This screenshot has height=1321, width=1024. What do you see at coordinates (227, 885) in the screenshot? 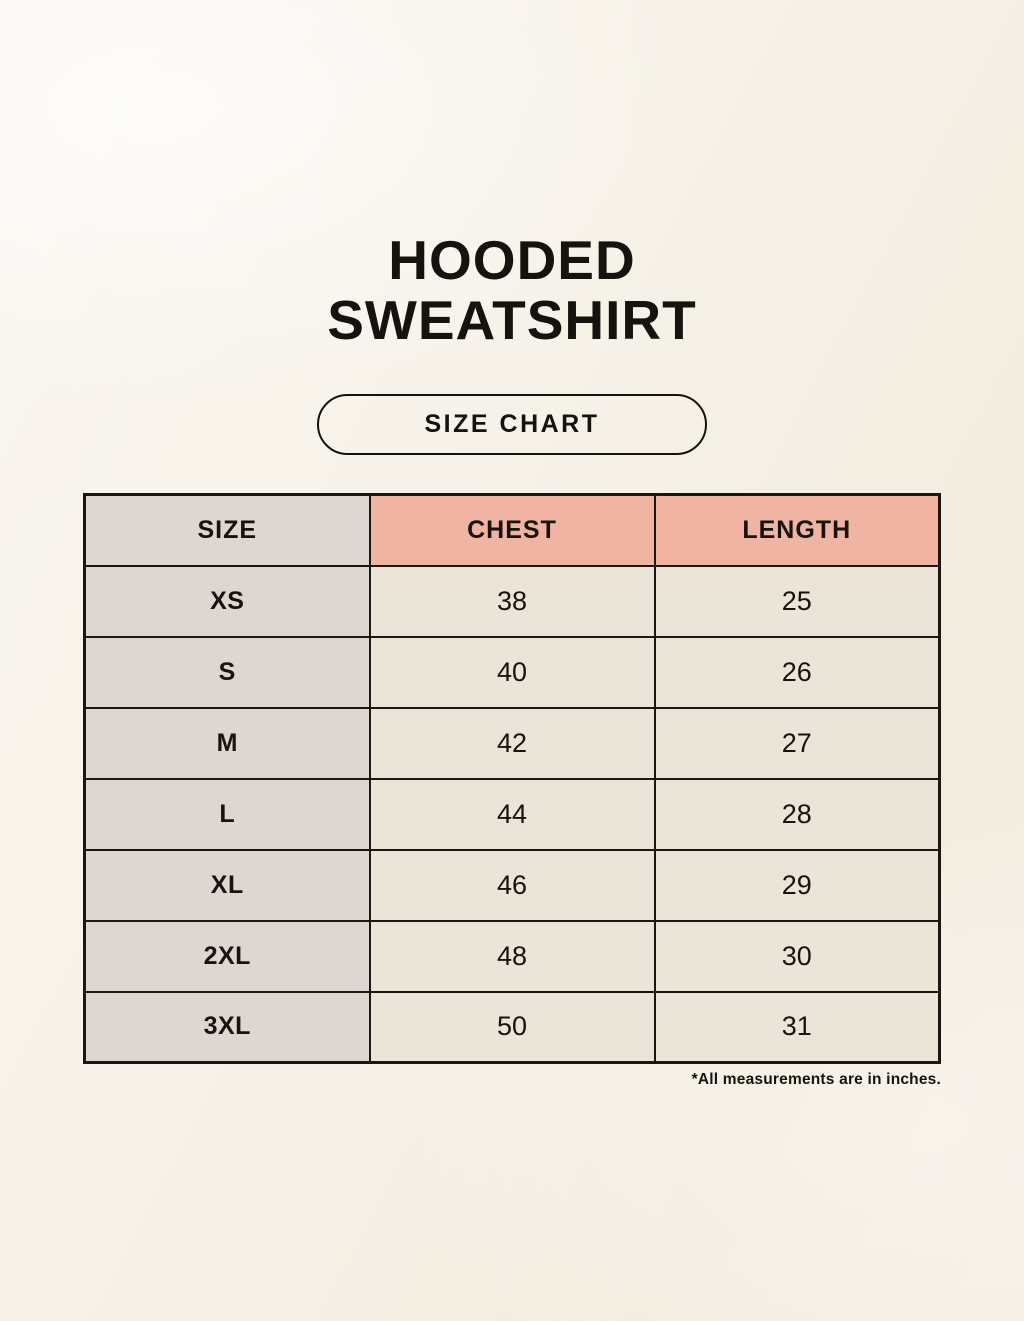
I see `size-cell: XL` at bounding box center [227, 885].